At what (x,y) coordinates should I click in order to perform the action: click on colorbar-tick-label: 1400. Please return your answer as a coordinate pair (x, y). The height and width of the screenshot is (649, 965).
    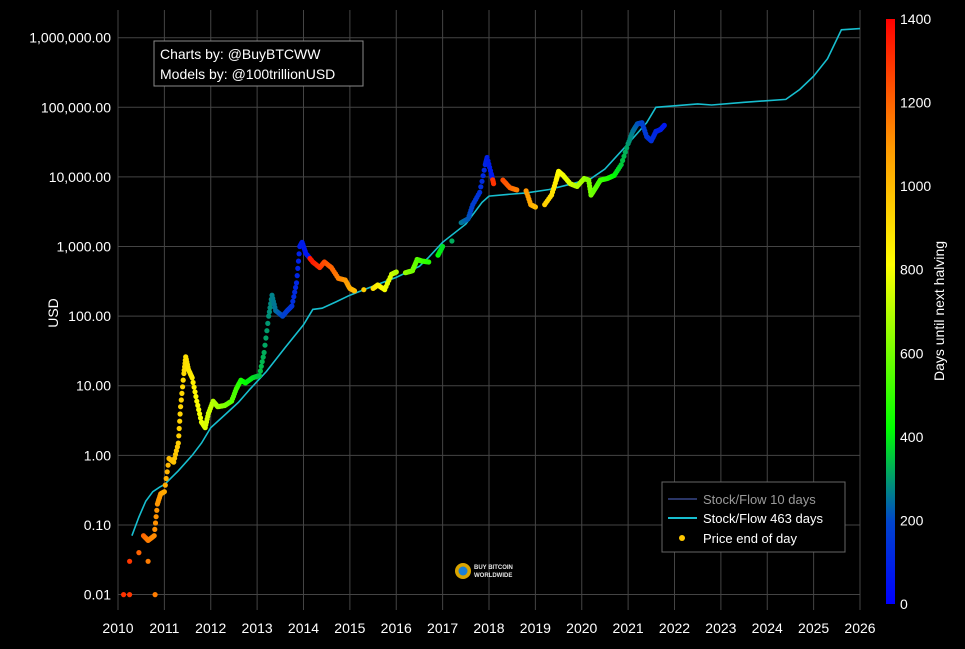
    Looking at the image, I should click on (915, 19).